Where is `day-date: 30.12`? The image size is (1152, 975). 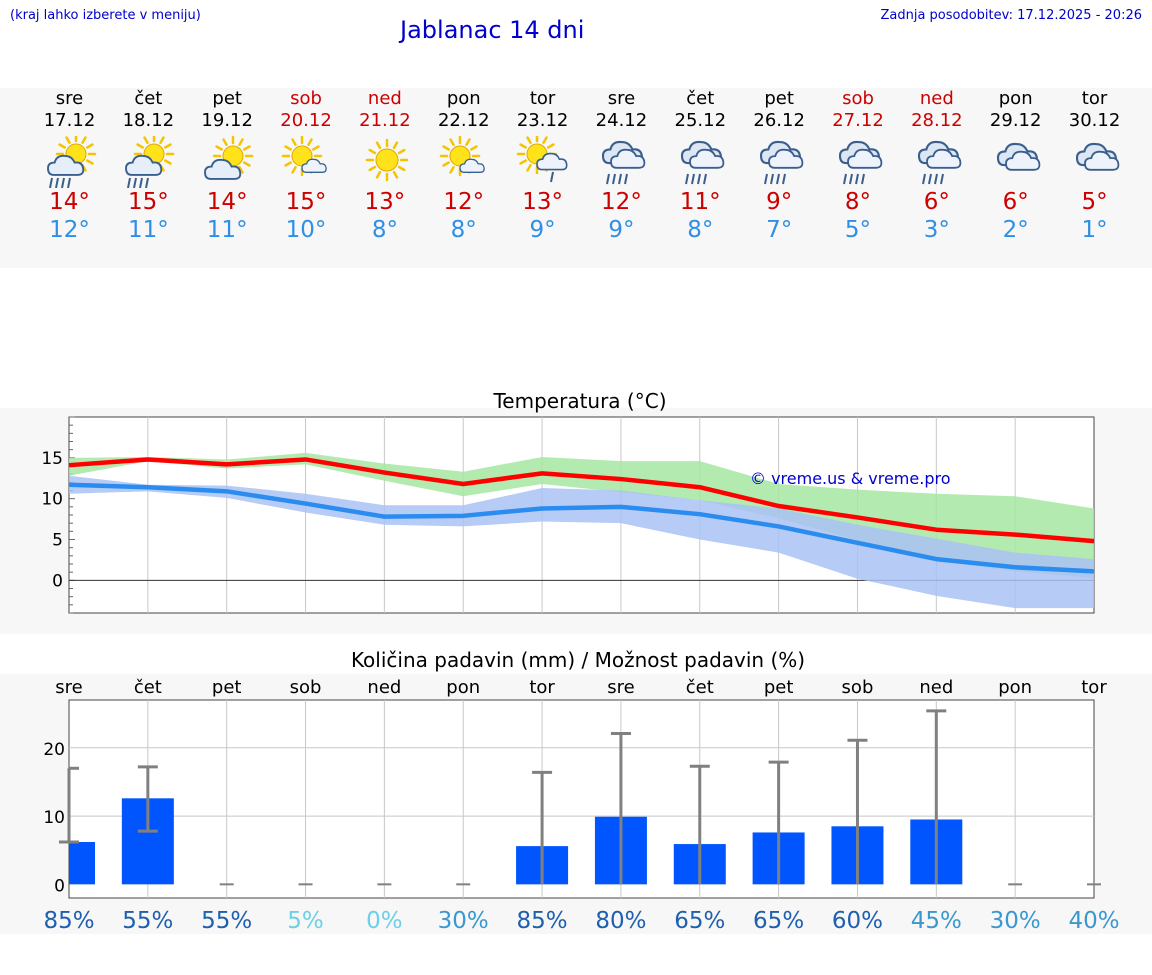
day-date: 30.12 is located at coordinates (1094, 120).